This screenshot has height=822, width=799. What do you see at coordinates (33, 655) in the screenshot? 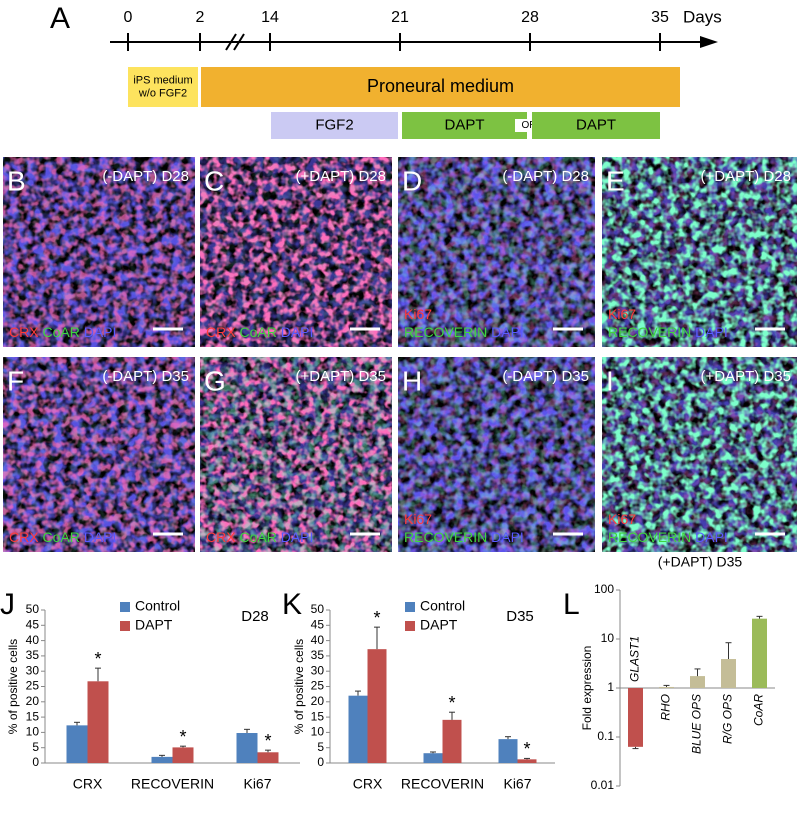
I see `y-tick-label: 35` at bounding box center [33, 655].